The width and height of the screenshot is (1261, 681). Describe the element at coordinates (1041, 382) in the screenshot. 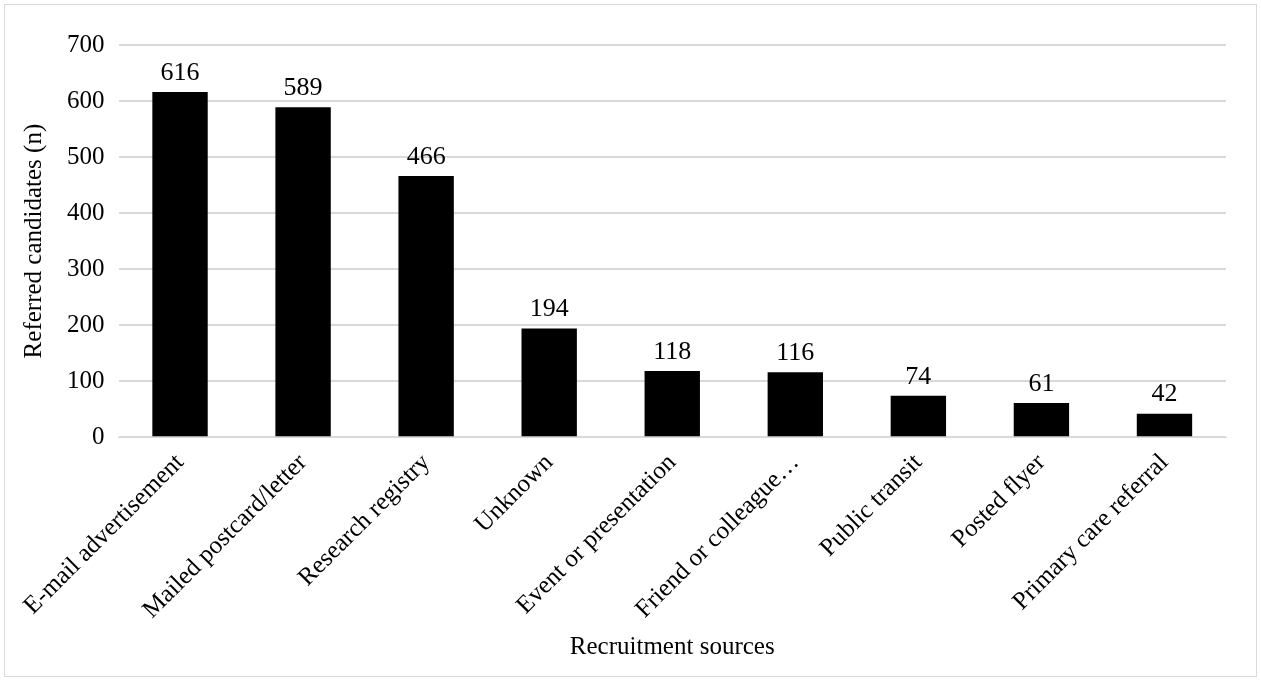

I see `data-label: 61` at that location.